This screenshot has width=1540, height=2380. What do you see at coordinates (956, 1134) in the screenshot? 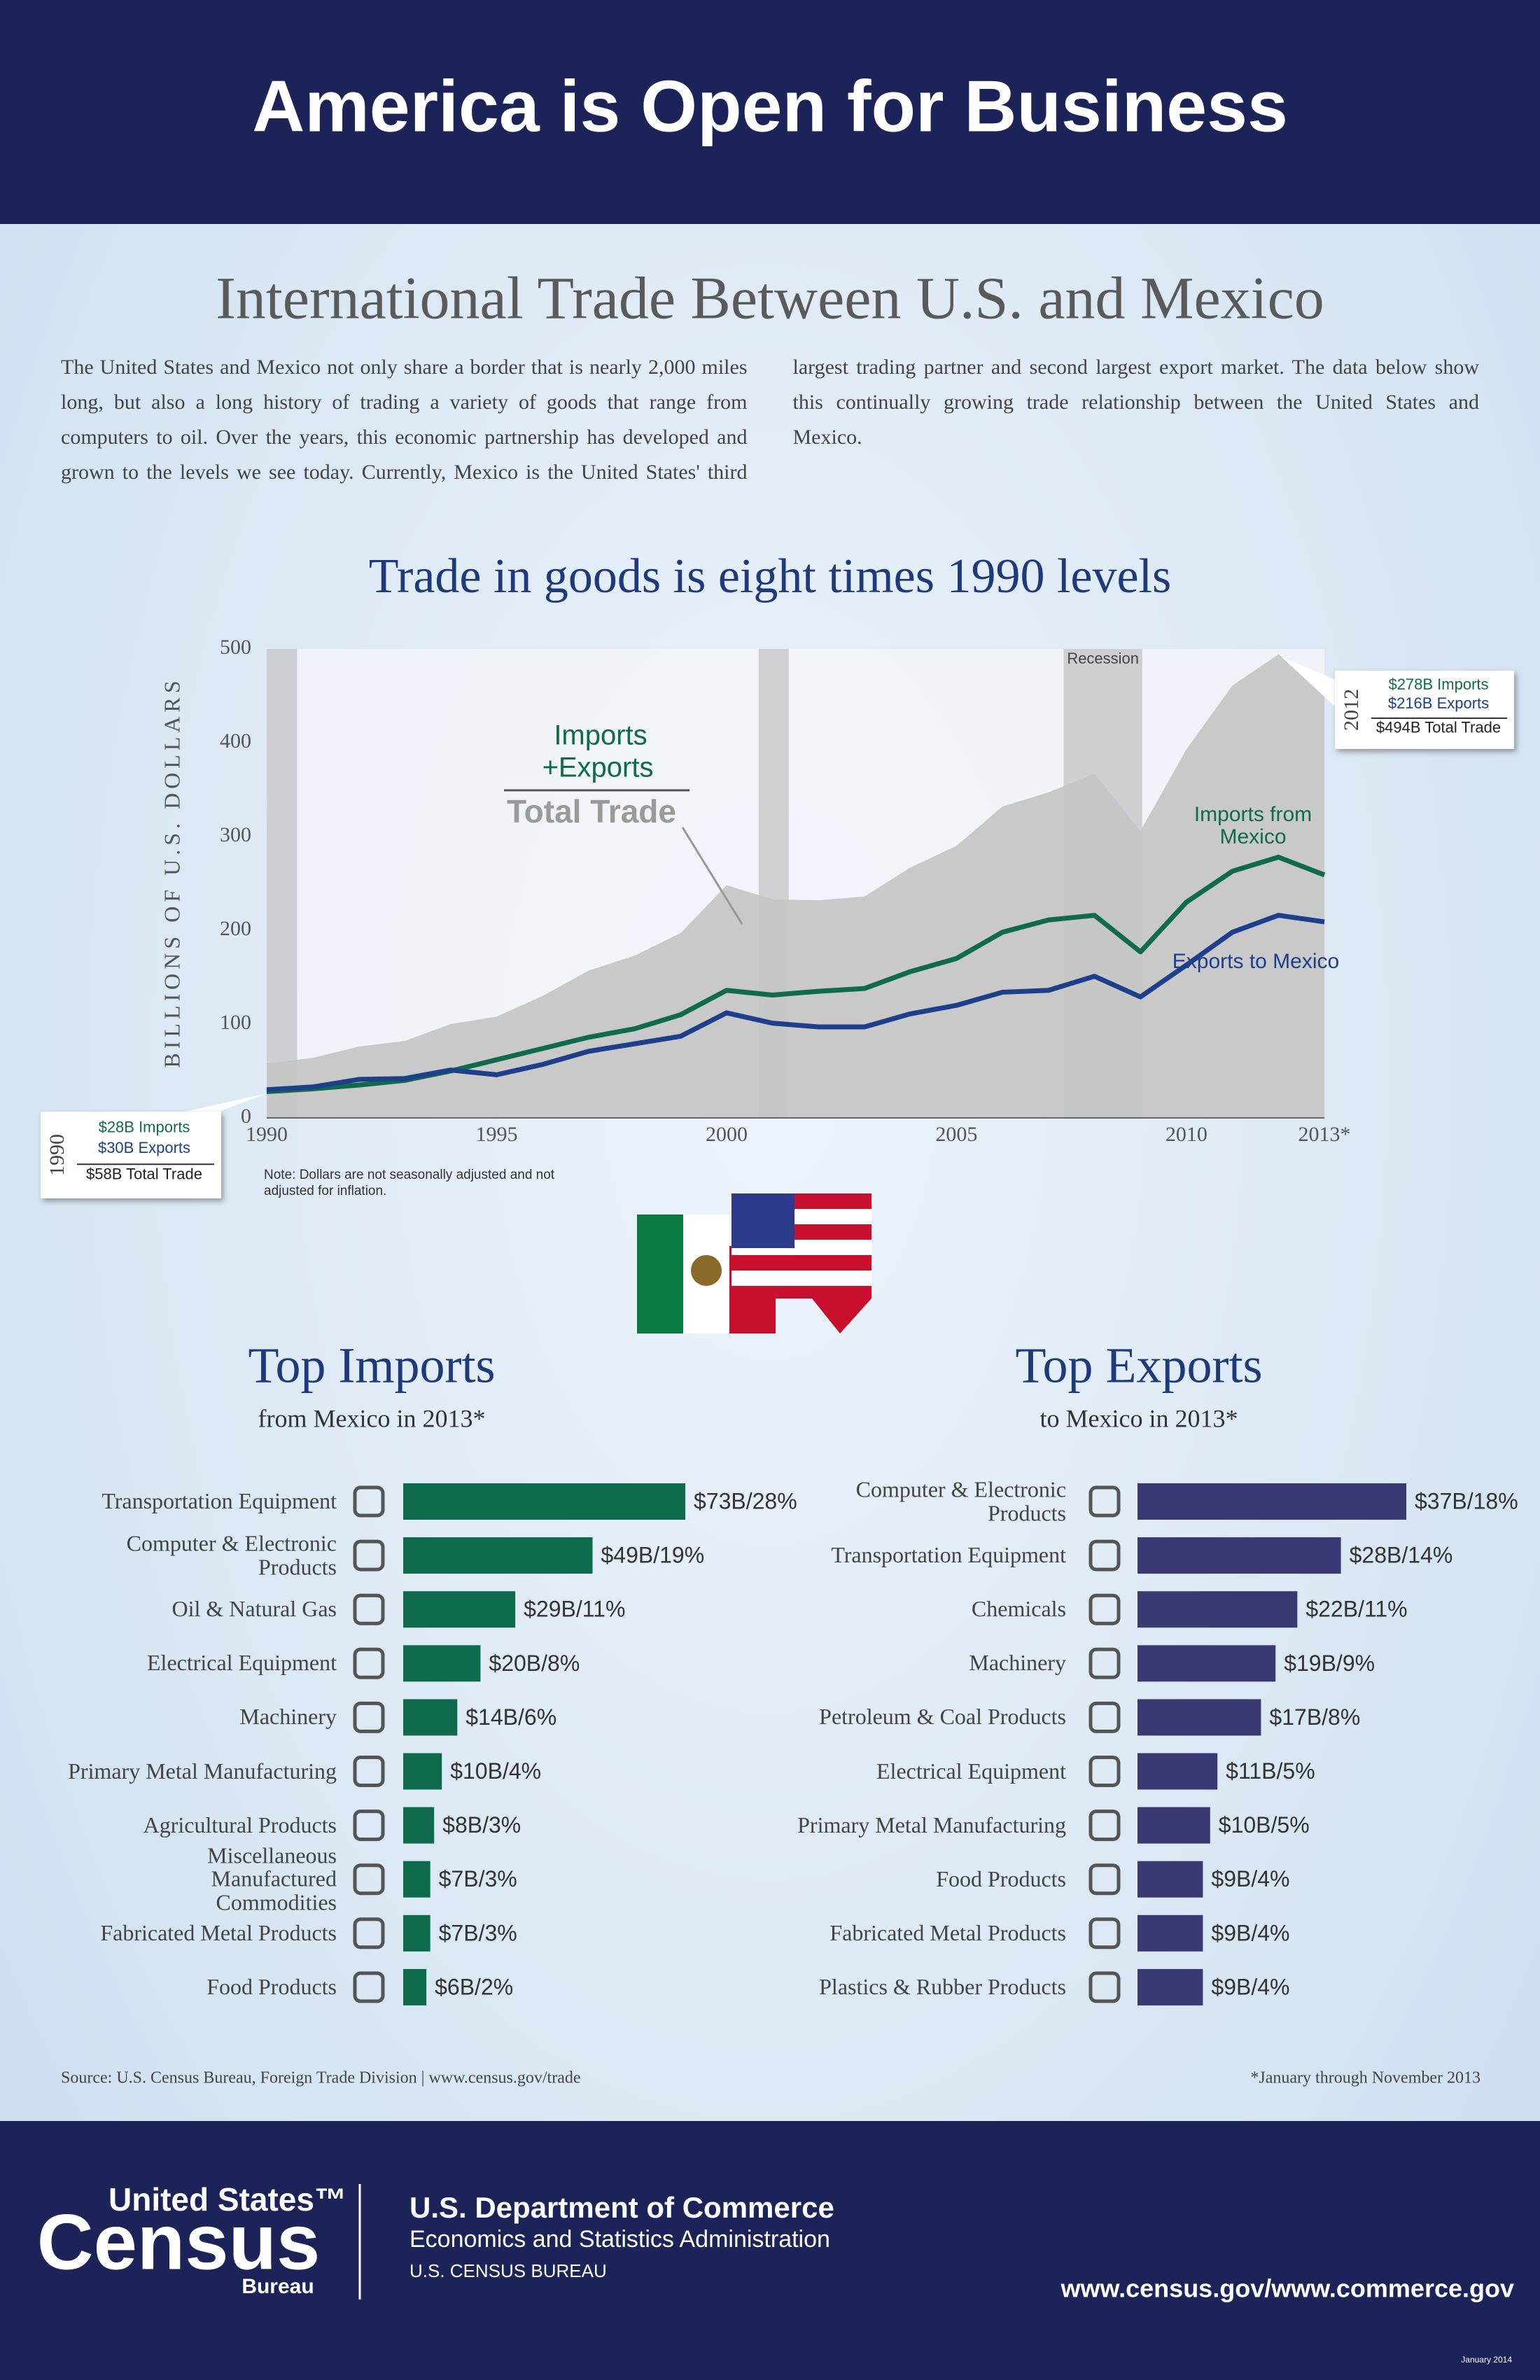
I see `x-tick-label: 2005` at bounding box center [956, 1134].